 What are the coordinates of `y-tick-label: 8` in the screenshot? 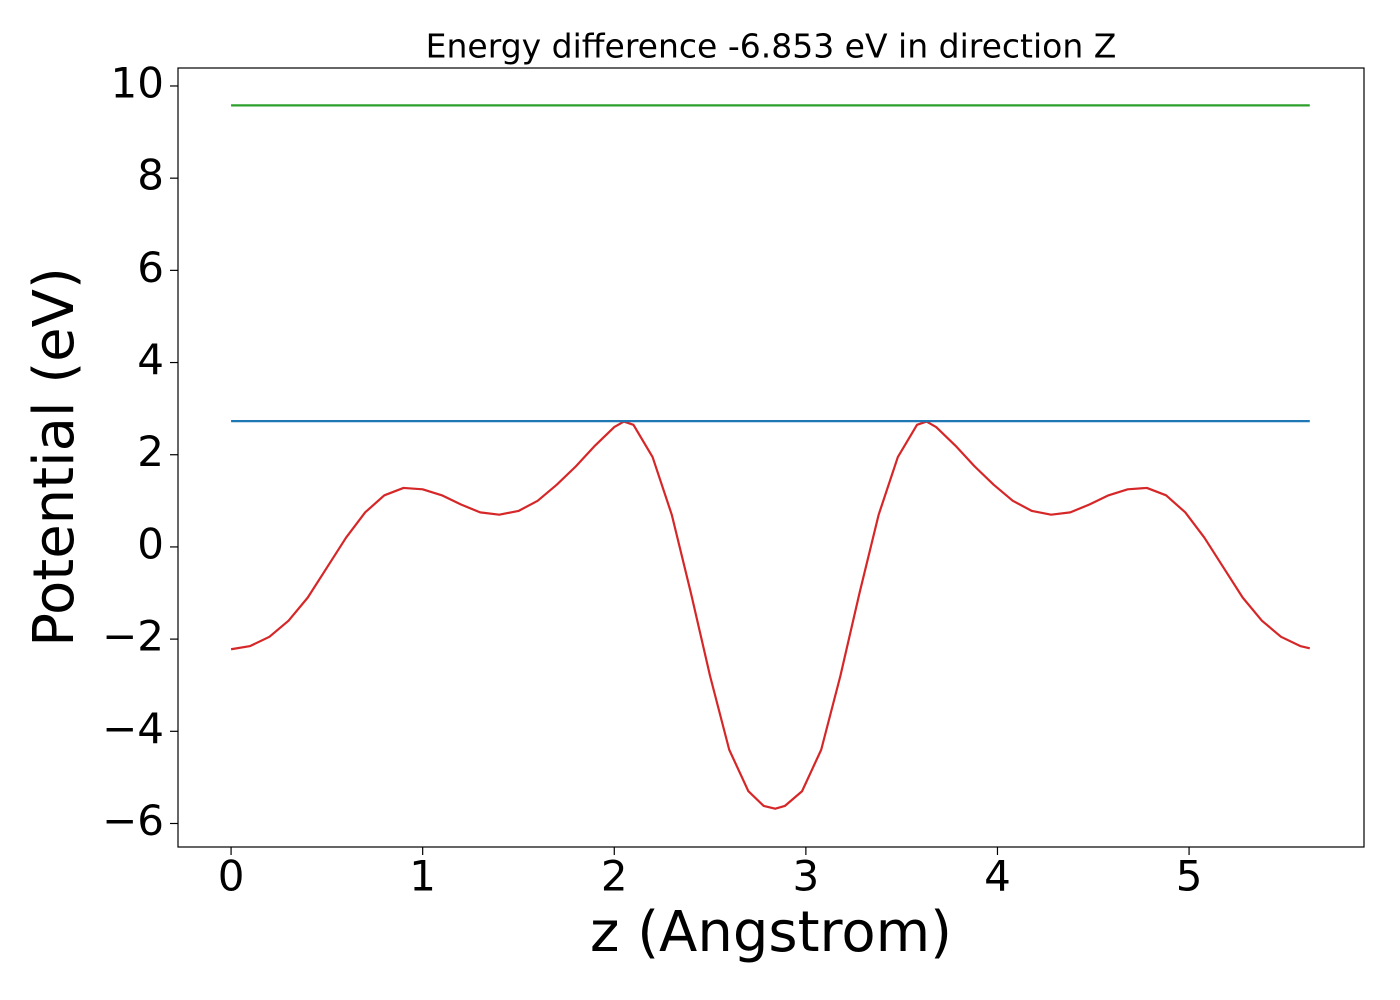 It's located at (150, 175).